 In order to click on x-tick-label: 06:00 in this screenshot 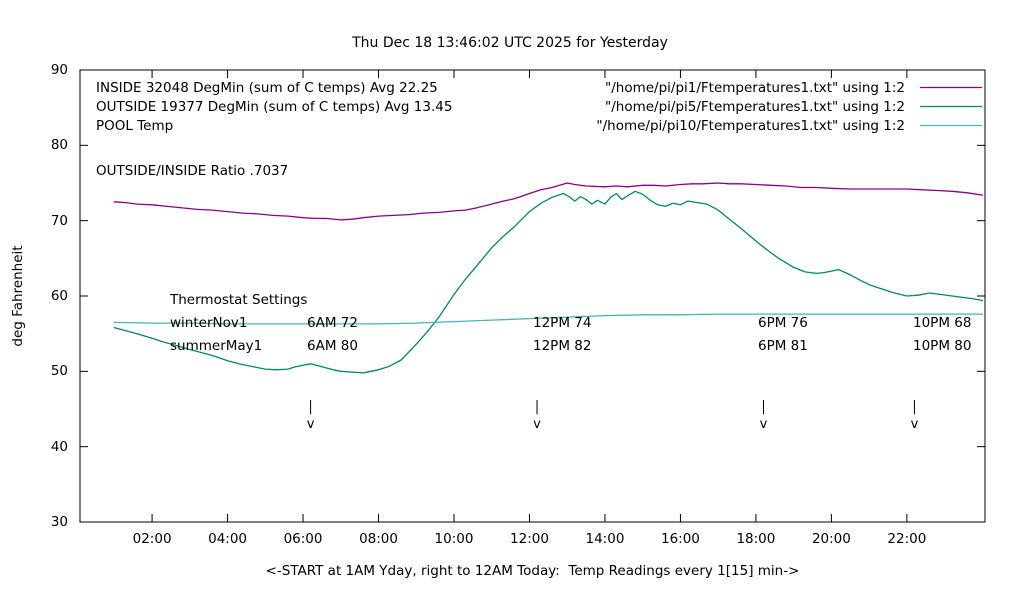, I will do `click(303, 539)`.